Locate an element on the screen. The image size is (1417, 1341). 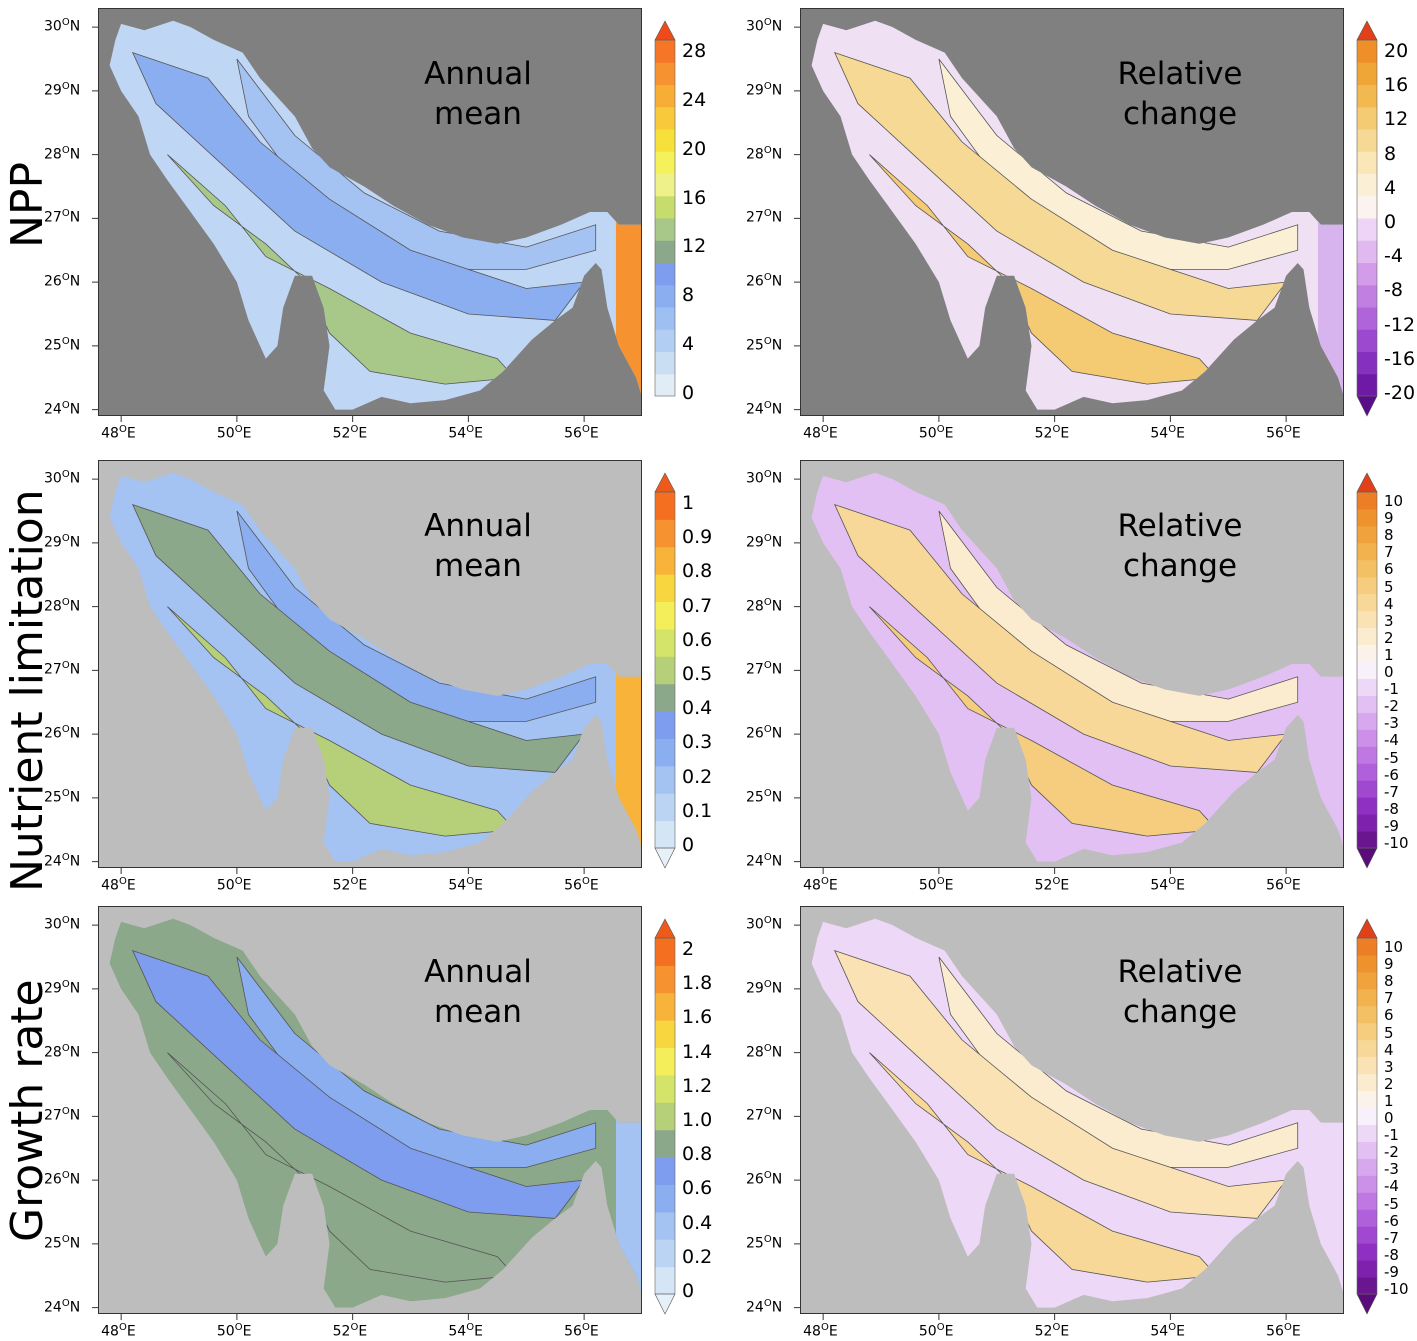
colorbar-tick-label: 12 is located at coordinates (694, 246).